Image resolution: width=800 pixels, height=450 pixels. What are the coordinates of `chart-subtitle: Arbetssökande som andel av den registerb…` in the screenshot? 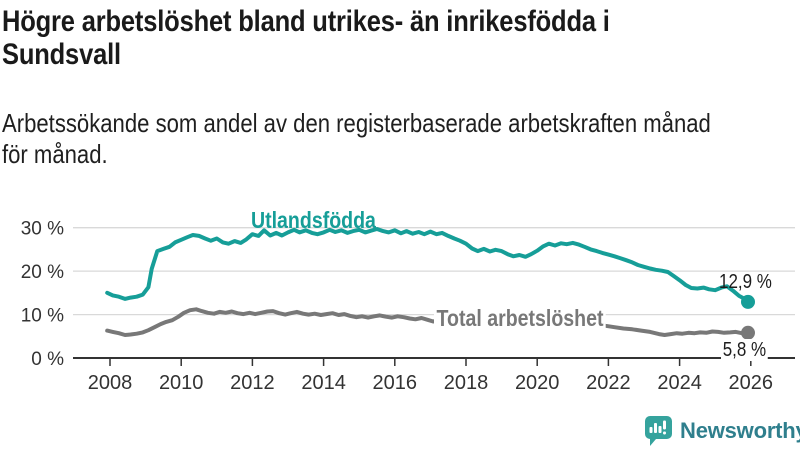 It's located at (393, 139).